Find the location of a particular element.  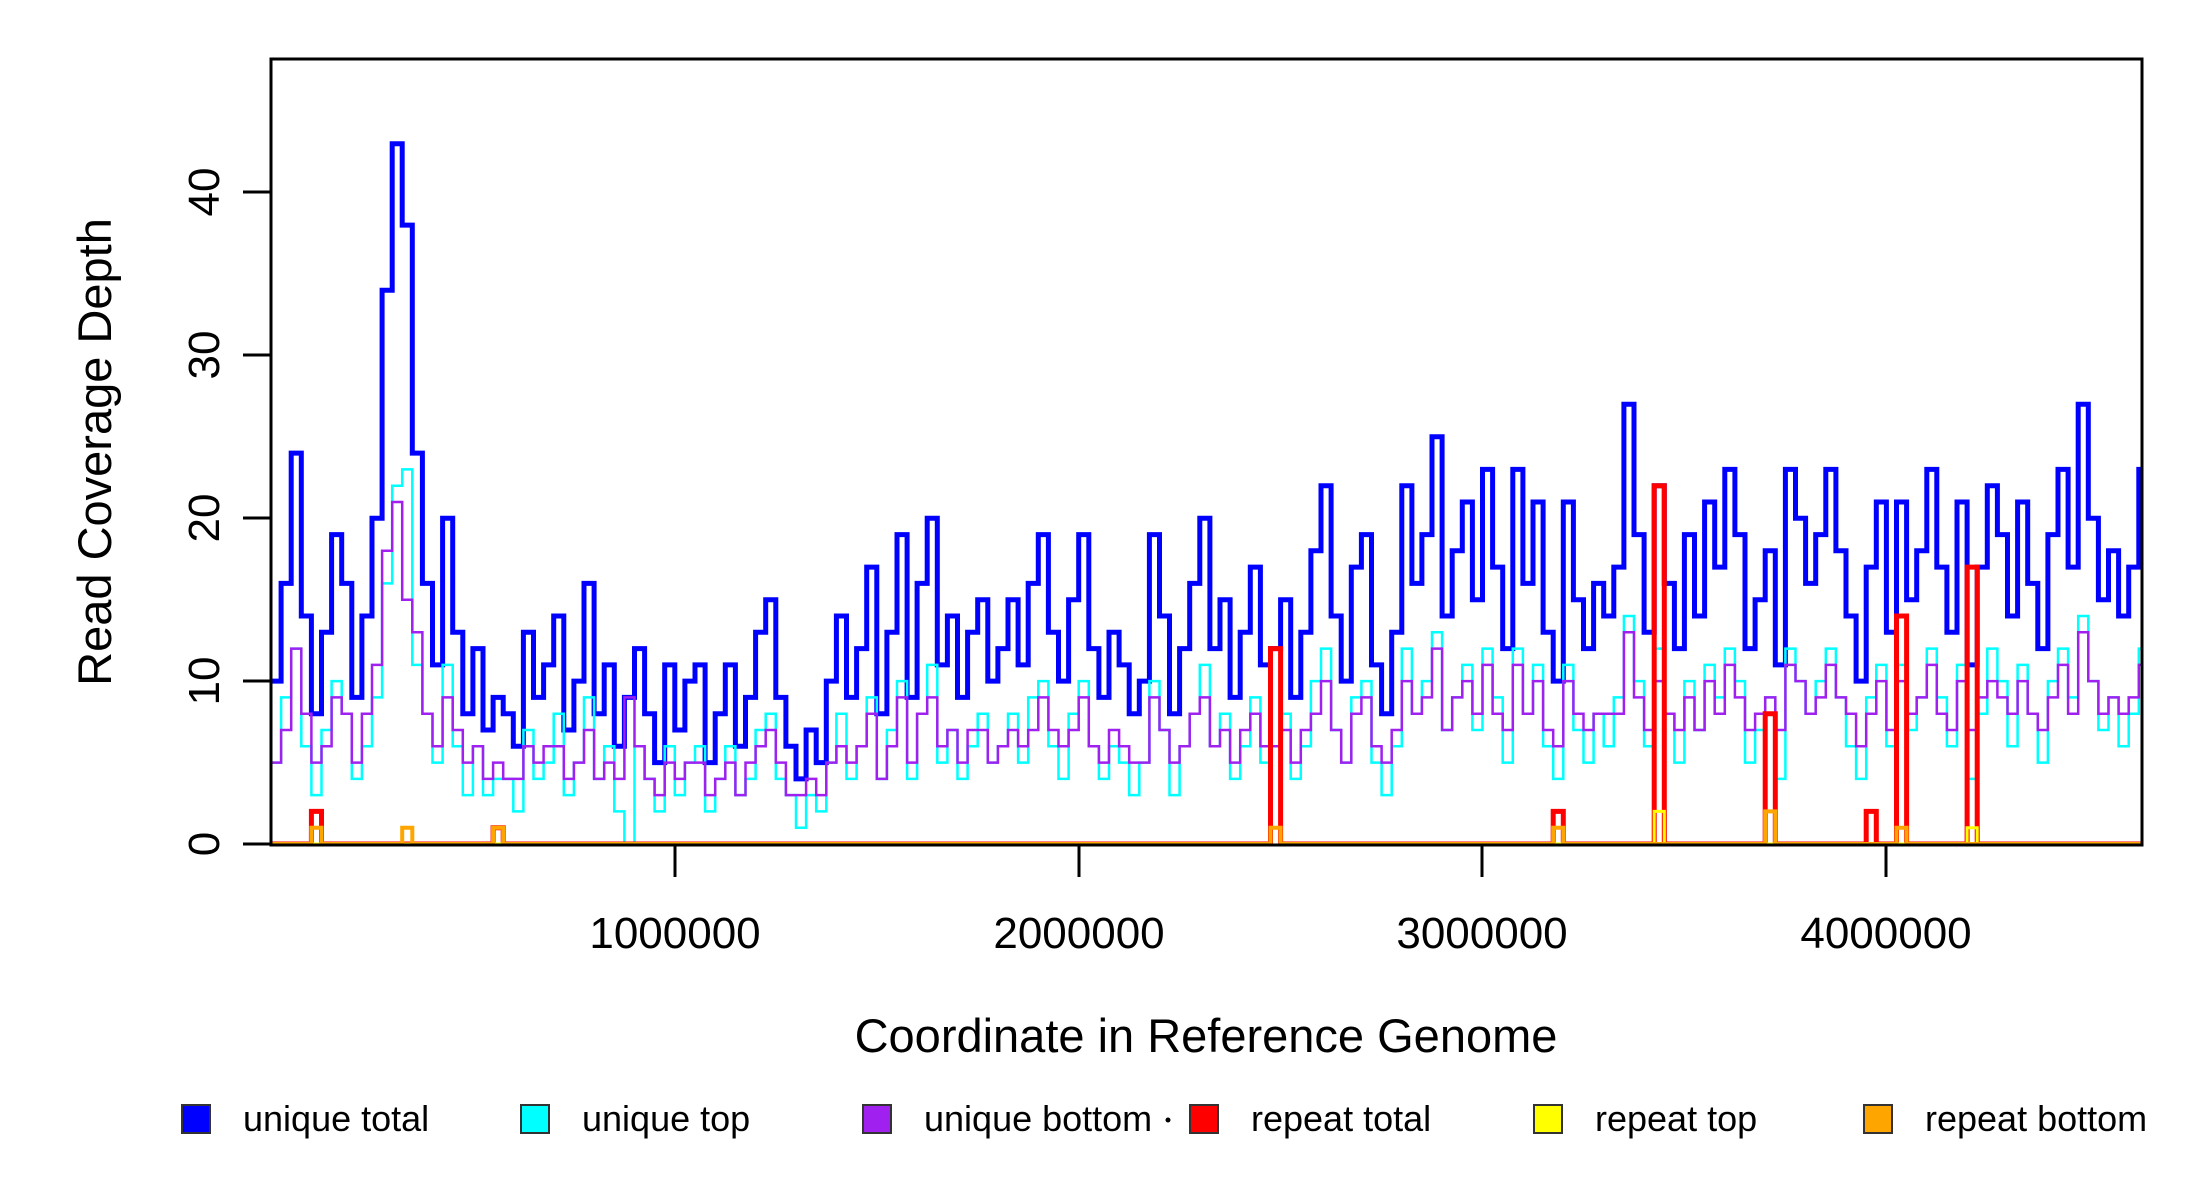

series-repeat-top-line is located at coordinates (1206, 827).